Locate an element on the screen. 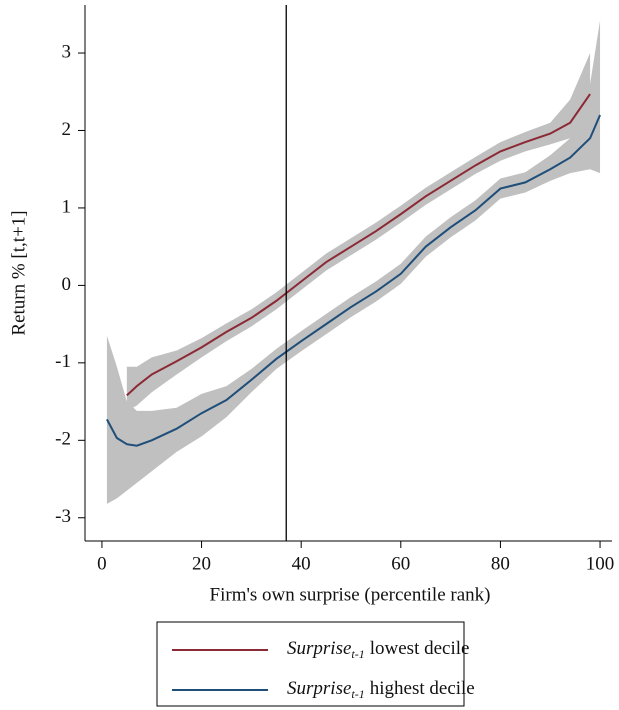  x-tick-label: 20 is located at coordinates (201, 563).